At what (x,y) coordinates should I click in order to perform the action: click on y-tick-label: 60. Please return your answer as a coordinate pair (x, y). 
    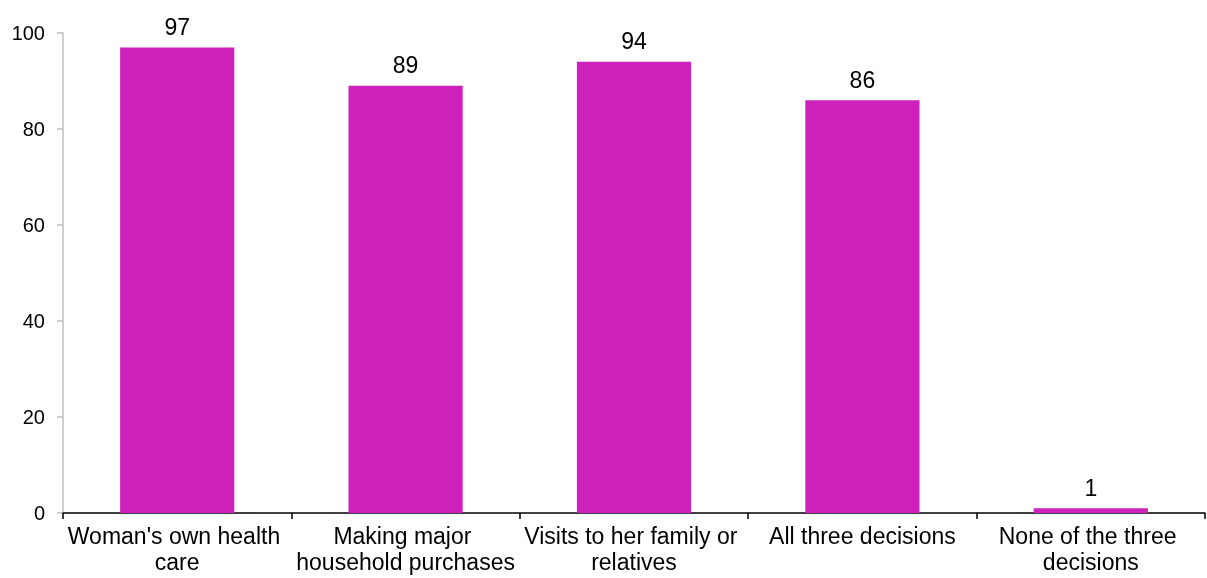
    Looking at the image, I should click on (33, 225).